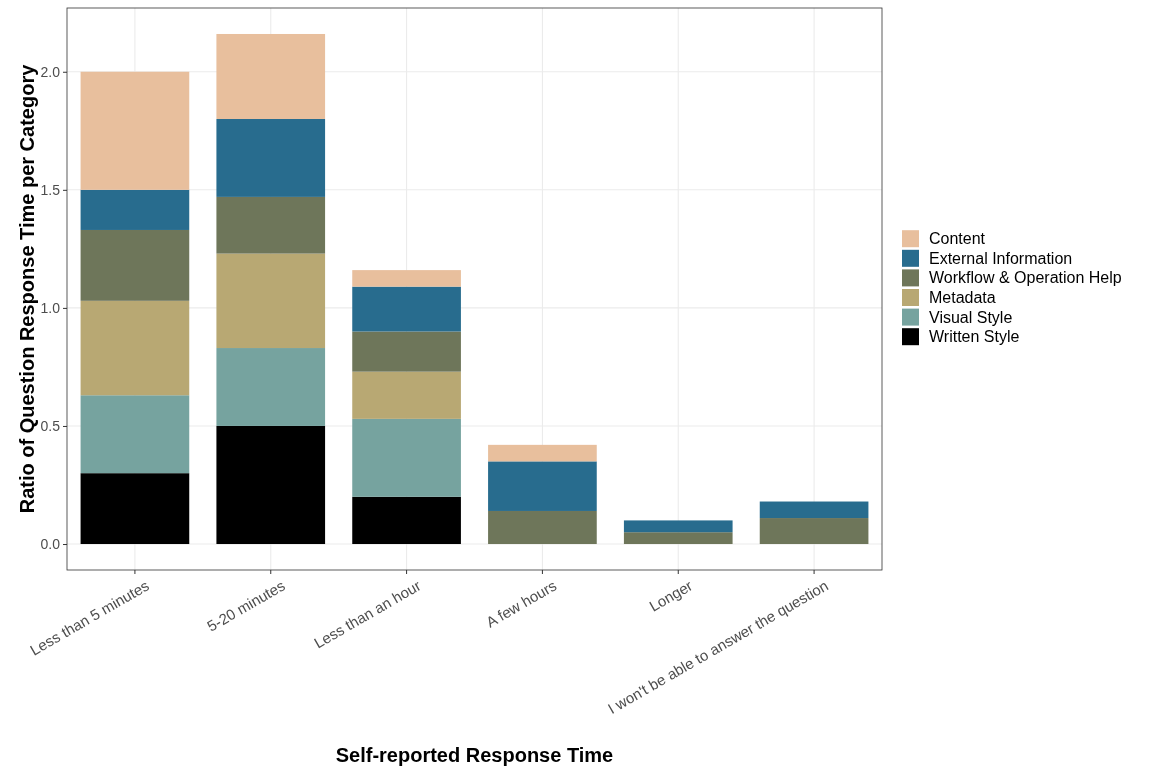 The image size is (1156, 769). Describe the element at coordinates (1001, 258) in the screenshot. I see `legend-label: External Information` at that location.